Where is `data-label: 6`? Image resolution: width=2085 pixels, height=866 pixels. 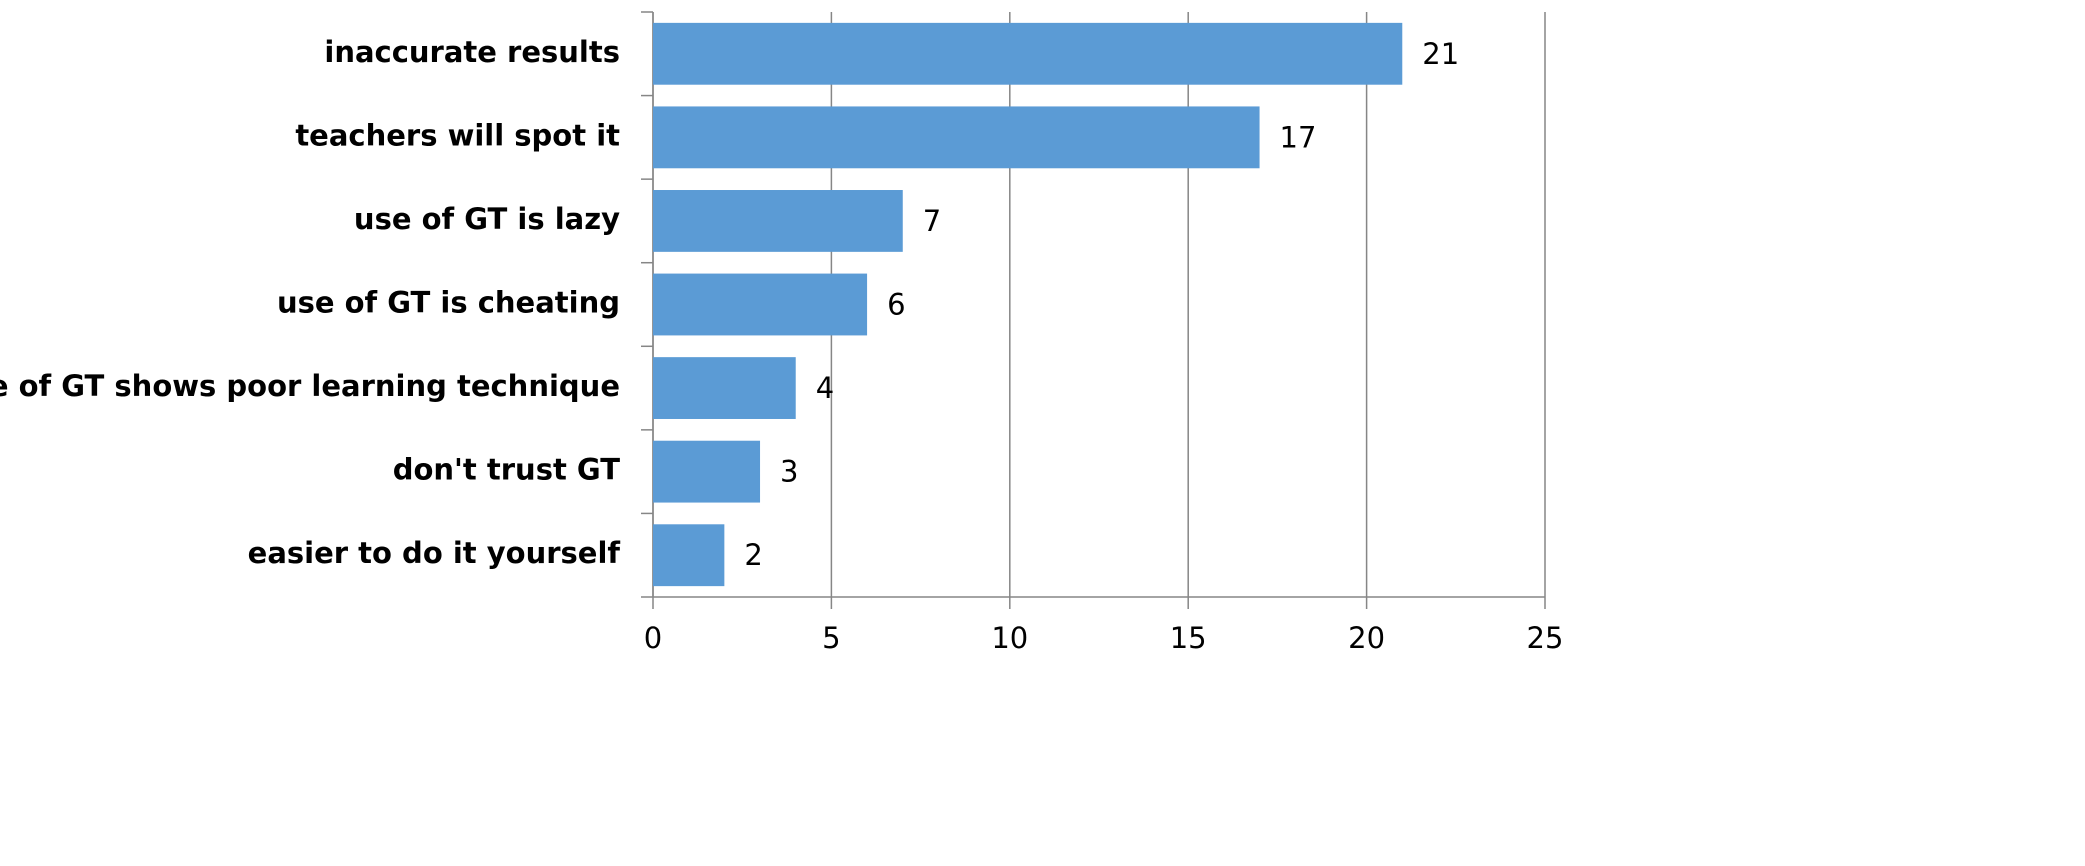
data-label: 6 is located at coordinates (896, 305).